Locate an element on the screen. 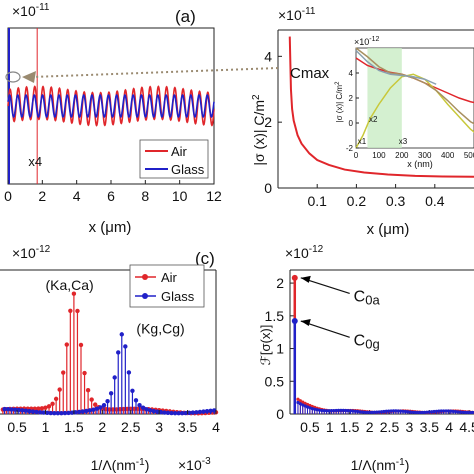 This screenshot has width=474, height=474. panel-c-xlabel: 1/Λ(nm-1) is located at coordinates (120, 465).